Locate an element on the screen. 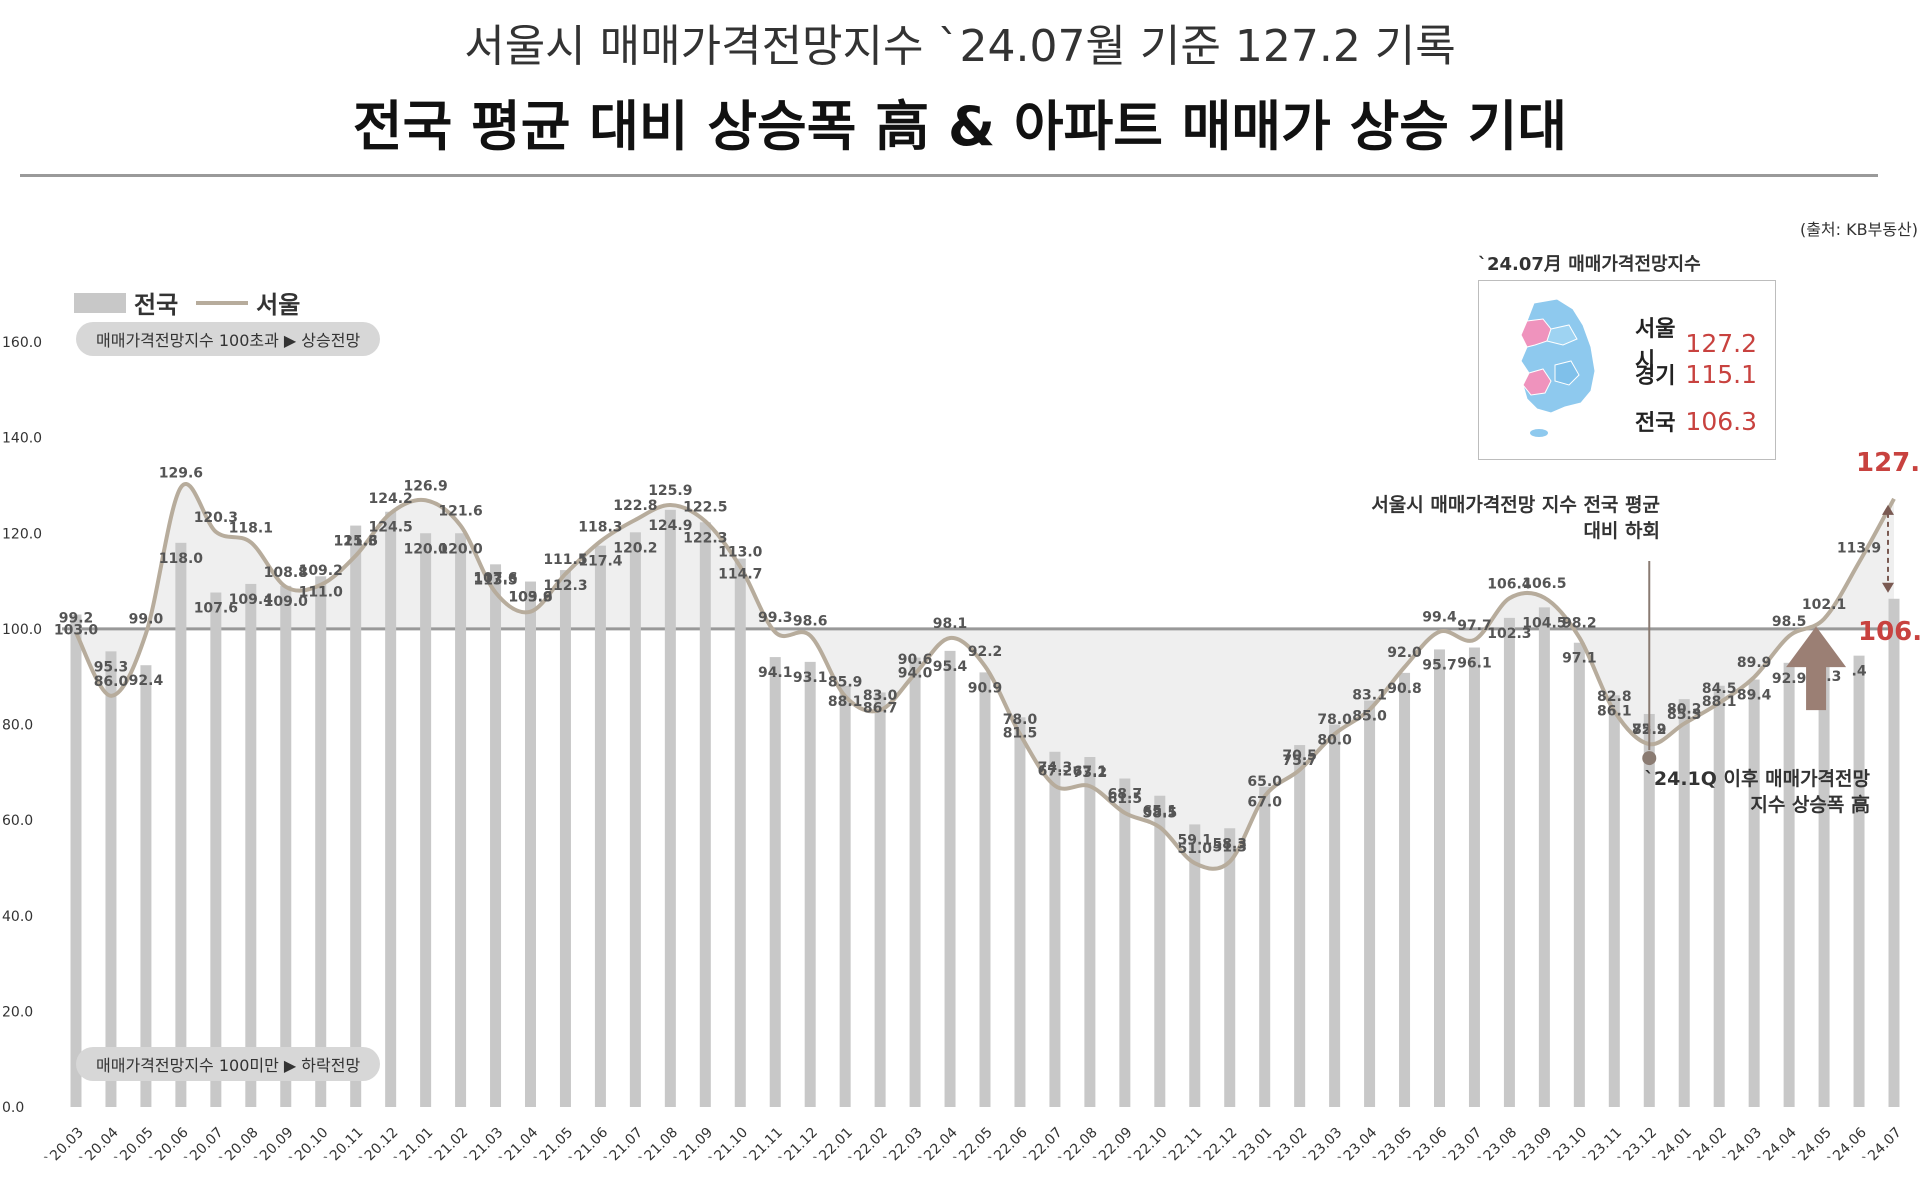 Image resolution: width=1920 pixels, height=1187 pixels. line-data-label: 103.6 is located at coordinates (530, 598).